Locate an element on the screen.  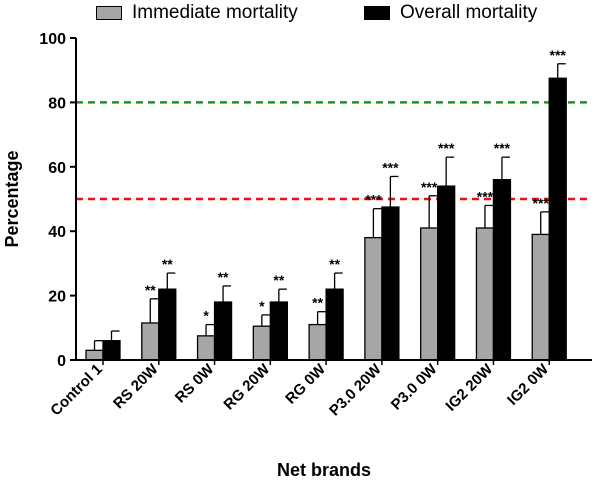
x-tick-label: Control 1 is located at coordinates (76, 390).